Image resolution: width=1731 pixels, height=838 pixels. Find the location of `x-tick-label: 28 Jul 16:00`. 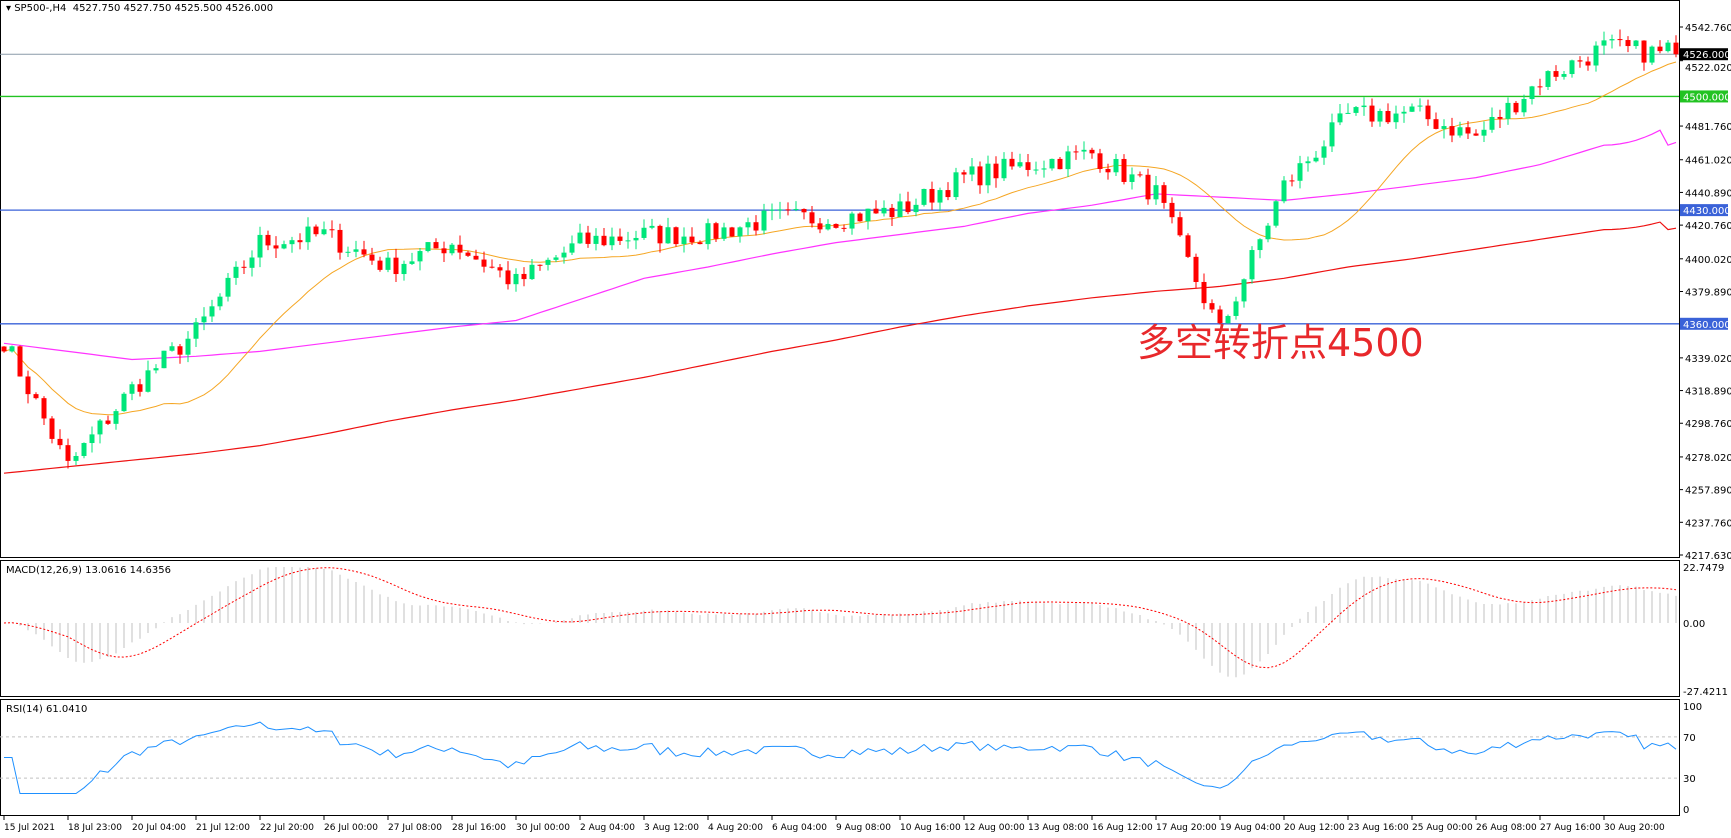

x-tick-label: 28 Jul 16:00 is located at coordinates (479, 828).